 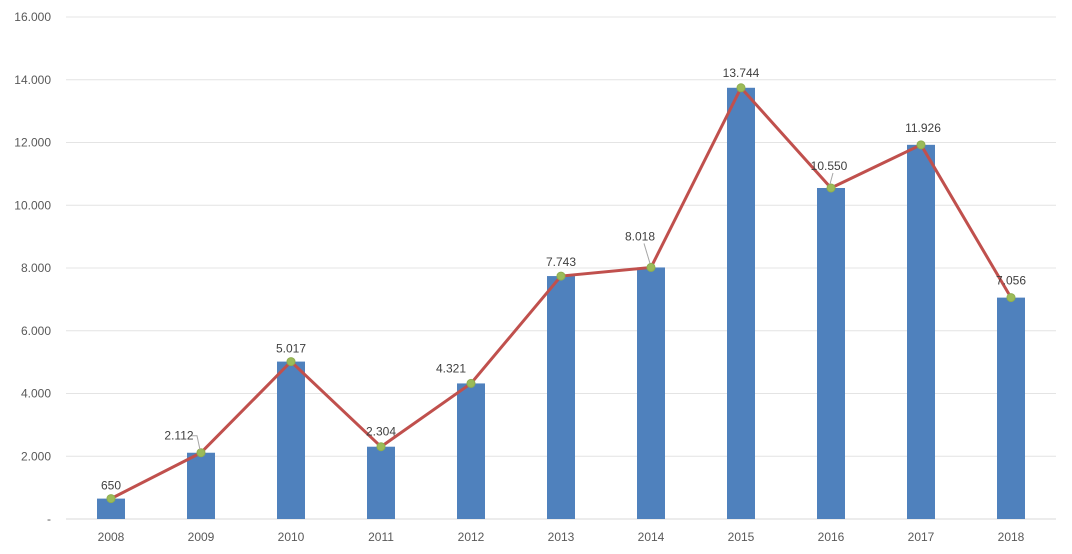 What do you see at coordinates (471, 537) in the screenshot?
I see `x-tick-label: 2012` at bounding box center [471, 537].